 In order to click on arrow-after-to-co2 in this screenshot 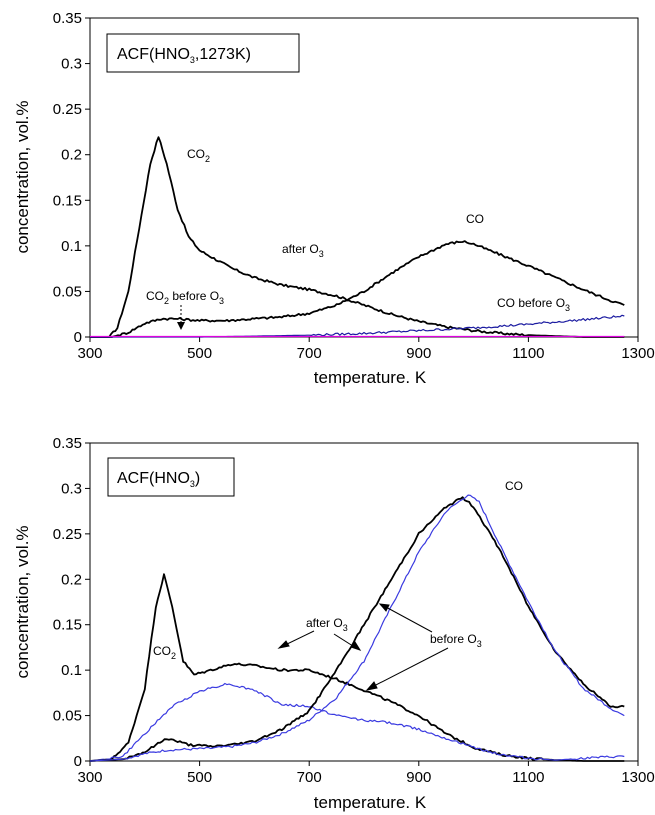, I will do `click(298, 638)`.